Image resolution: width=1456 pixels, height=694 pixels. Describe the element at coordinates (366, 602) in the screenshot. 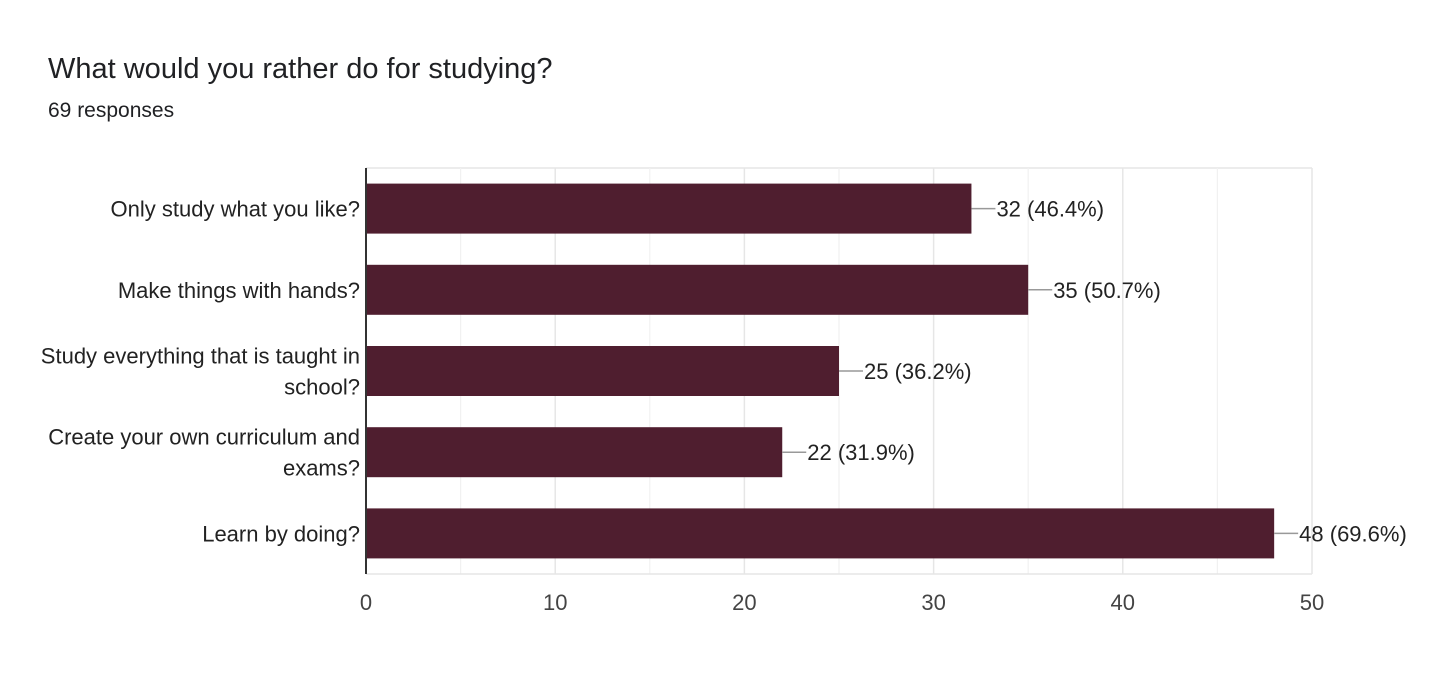

I see `x-tick-label: 0` at that location.